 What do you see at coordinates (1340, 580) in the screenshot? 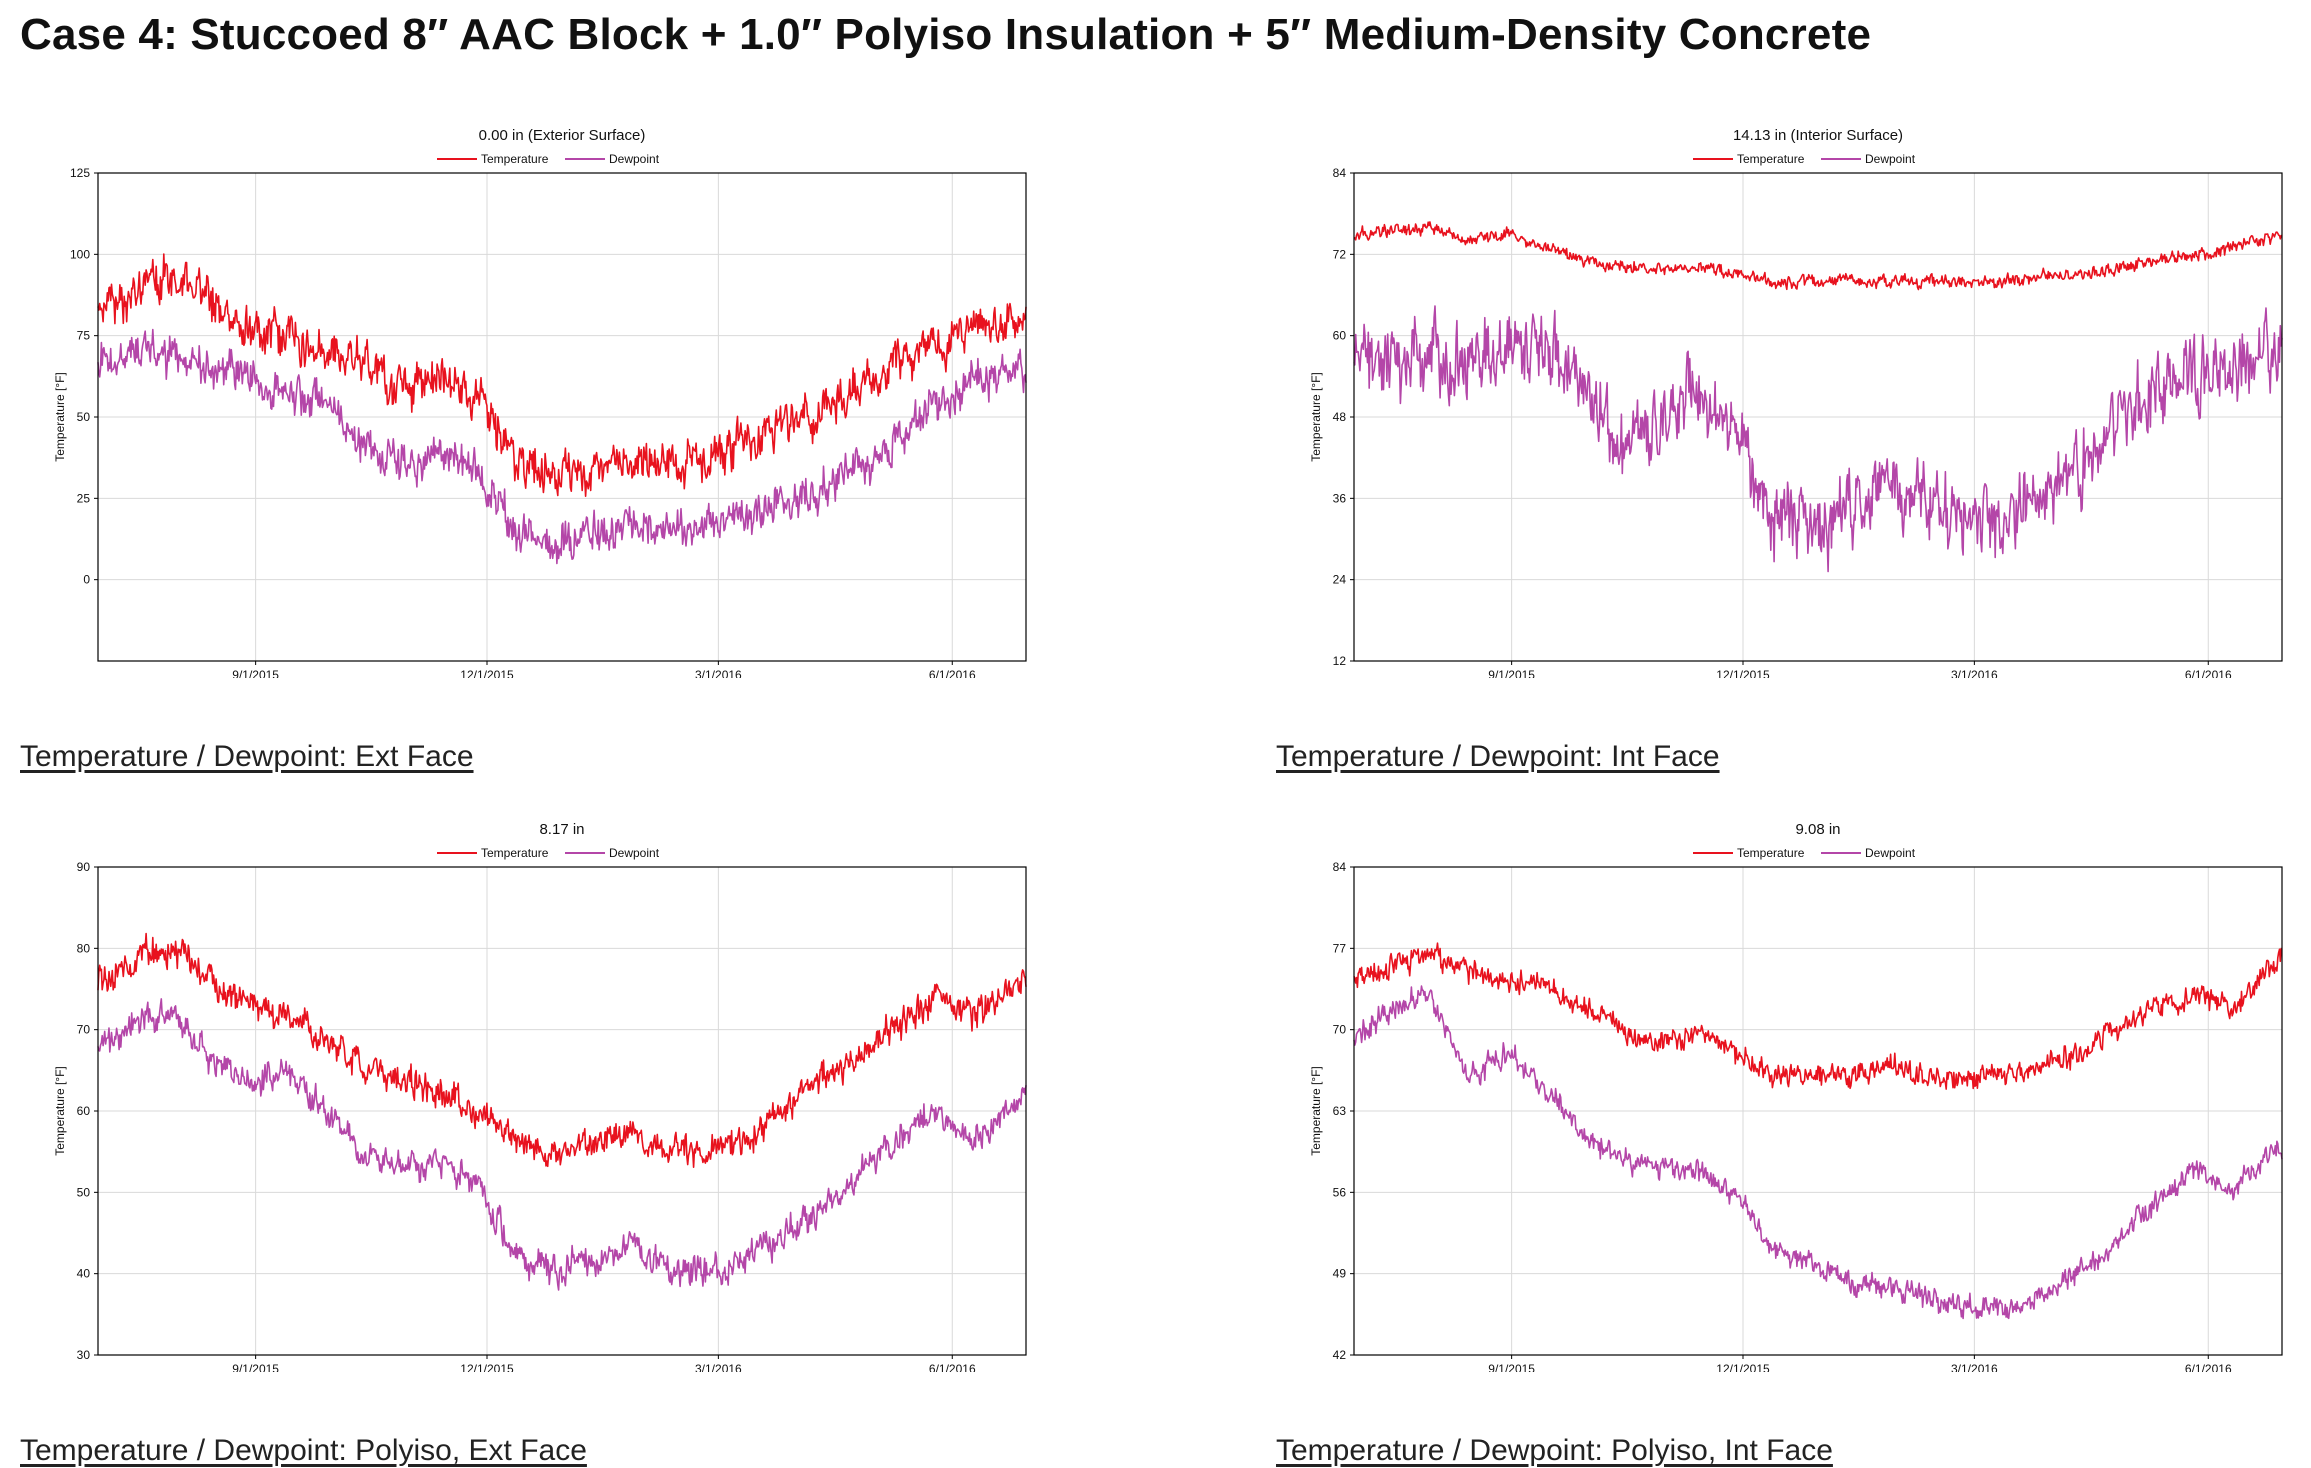
I see `y-tick-label: 24` at bounding box center [1340, 580].